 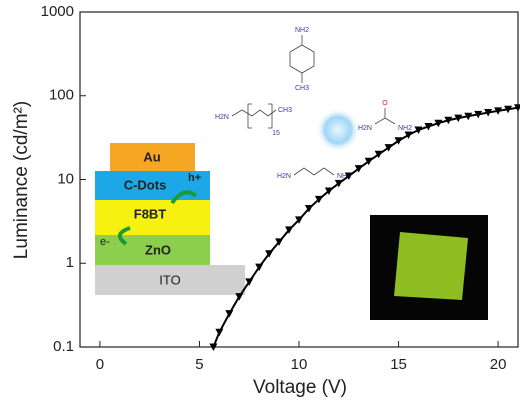 What do you see at coordinates (21, 180) in the screenshot?
I see `y-axis-label: Luminance (cd/m²)` at bounding box center [21, 180].